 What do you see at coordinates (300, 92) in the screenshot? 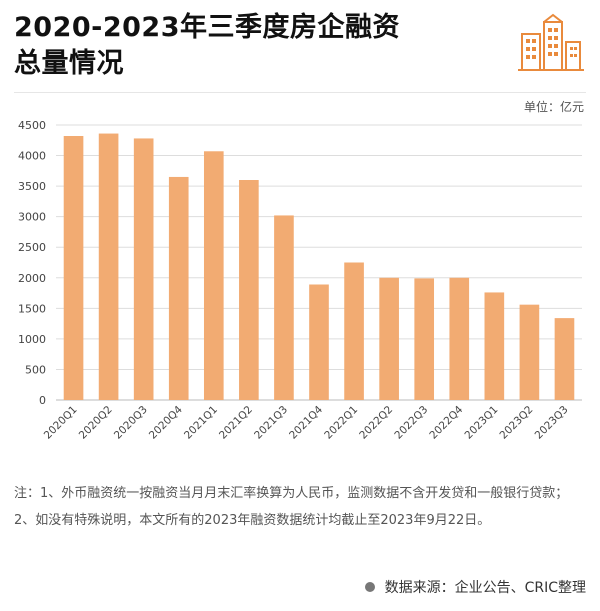
I see `header-divider` at bounding box center [300, 92].